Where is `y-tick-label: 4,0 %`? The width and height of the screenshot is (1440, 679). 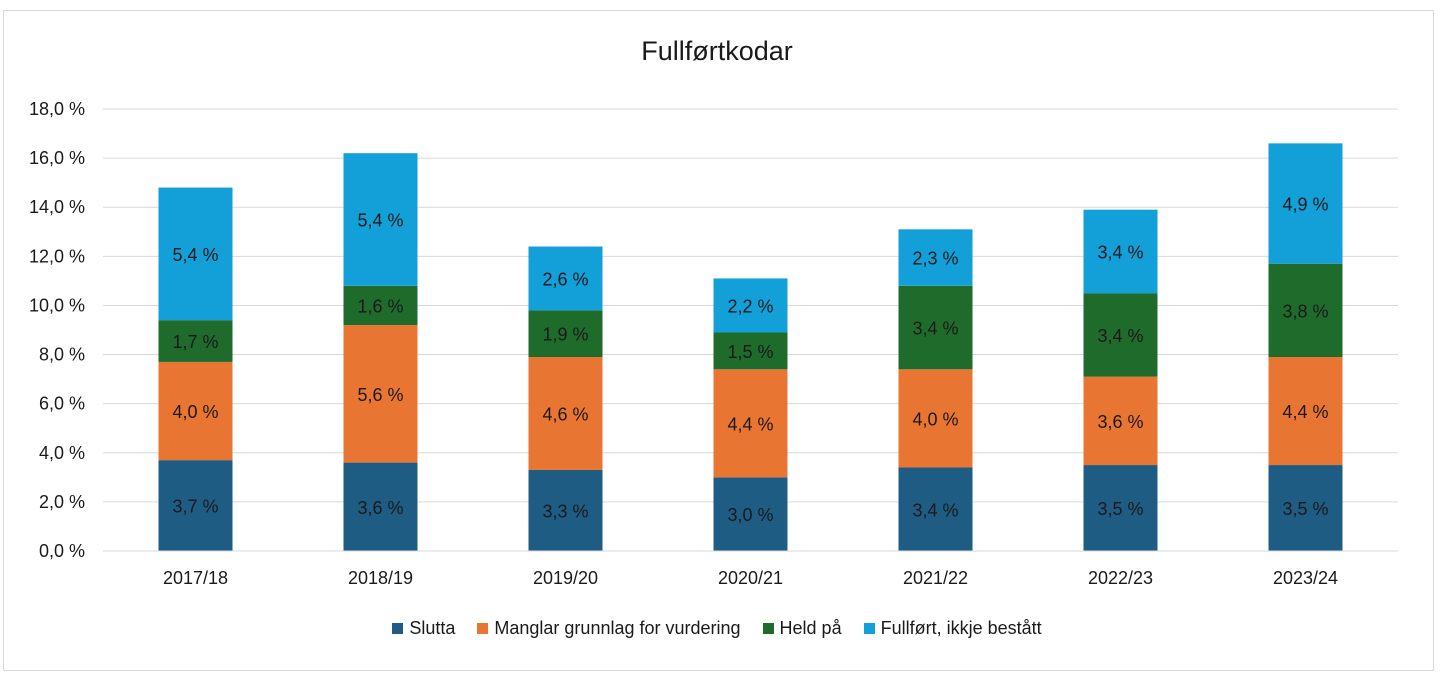 y-tick-label: 4,0 % is located at coordinates (62, 453).